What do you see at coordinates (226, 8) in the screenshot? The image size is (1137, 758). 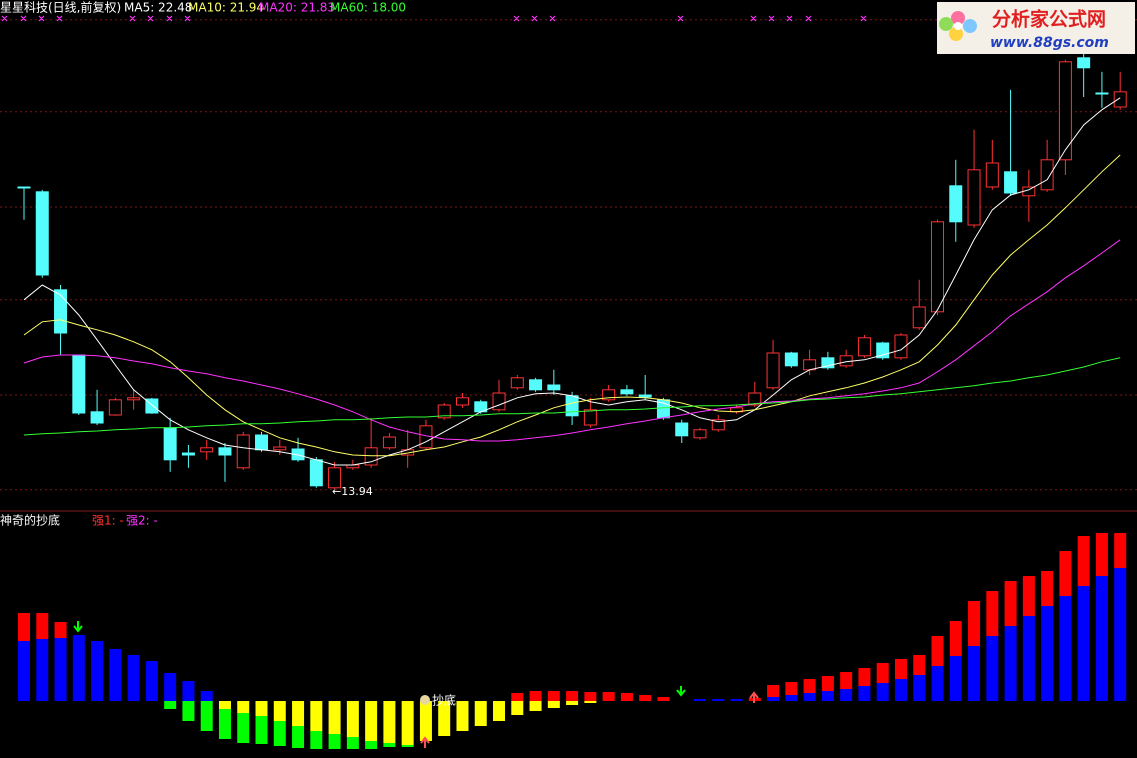 I see `legend-entry: MA10: 21.94` at bounding box center [226, 8].